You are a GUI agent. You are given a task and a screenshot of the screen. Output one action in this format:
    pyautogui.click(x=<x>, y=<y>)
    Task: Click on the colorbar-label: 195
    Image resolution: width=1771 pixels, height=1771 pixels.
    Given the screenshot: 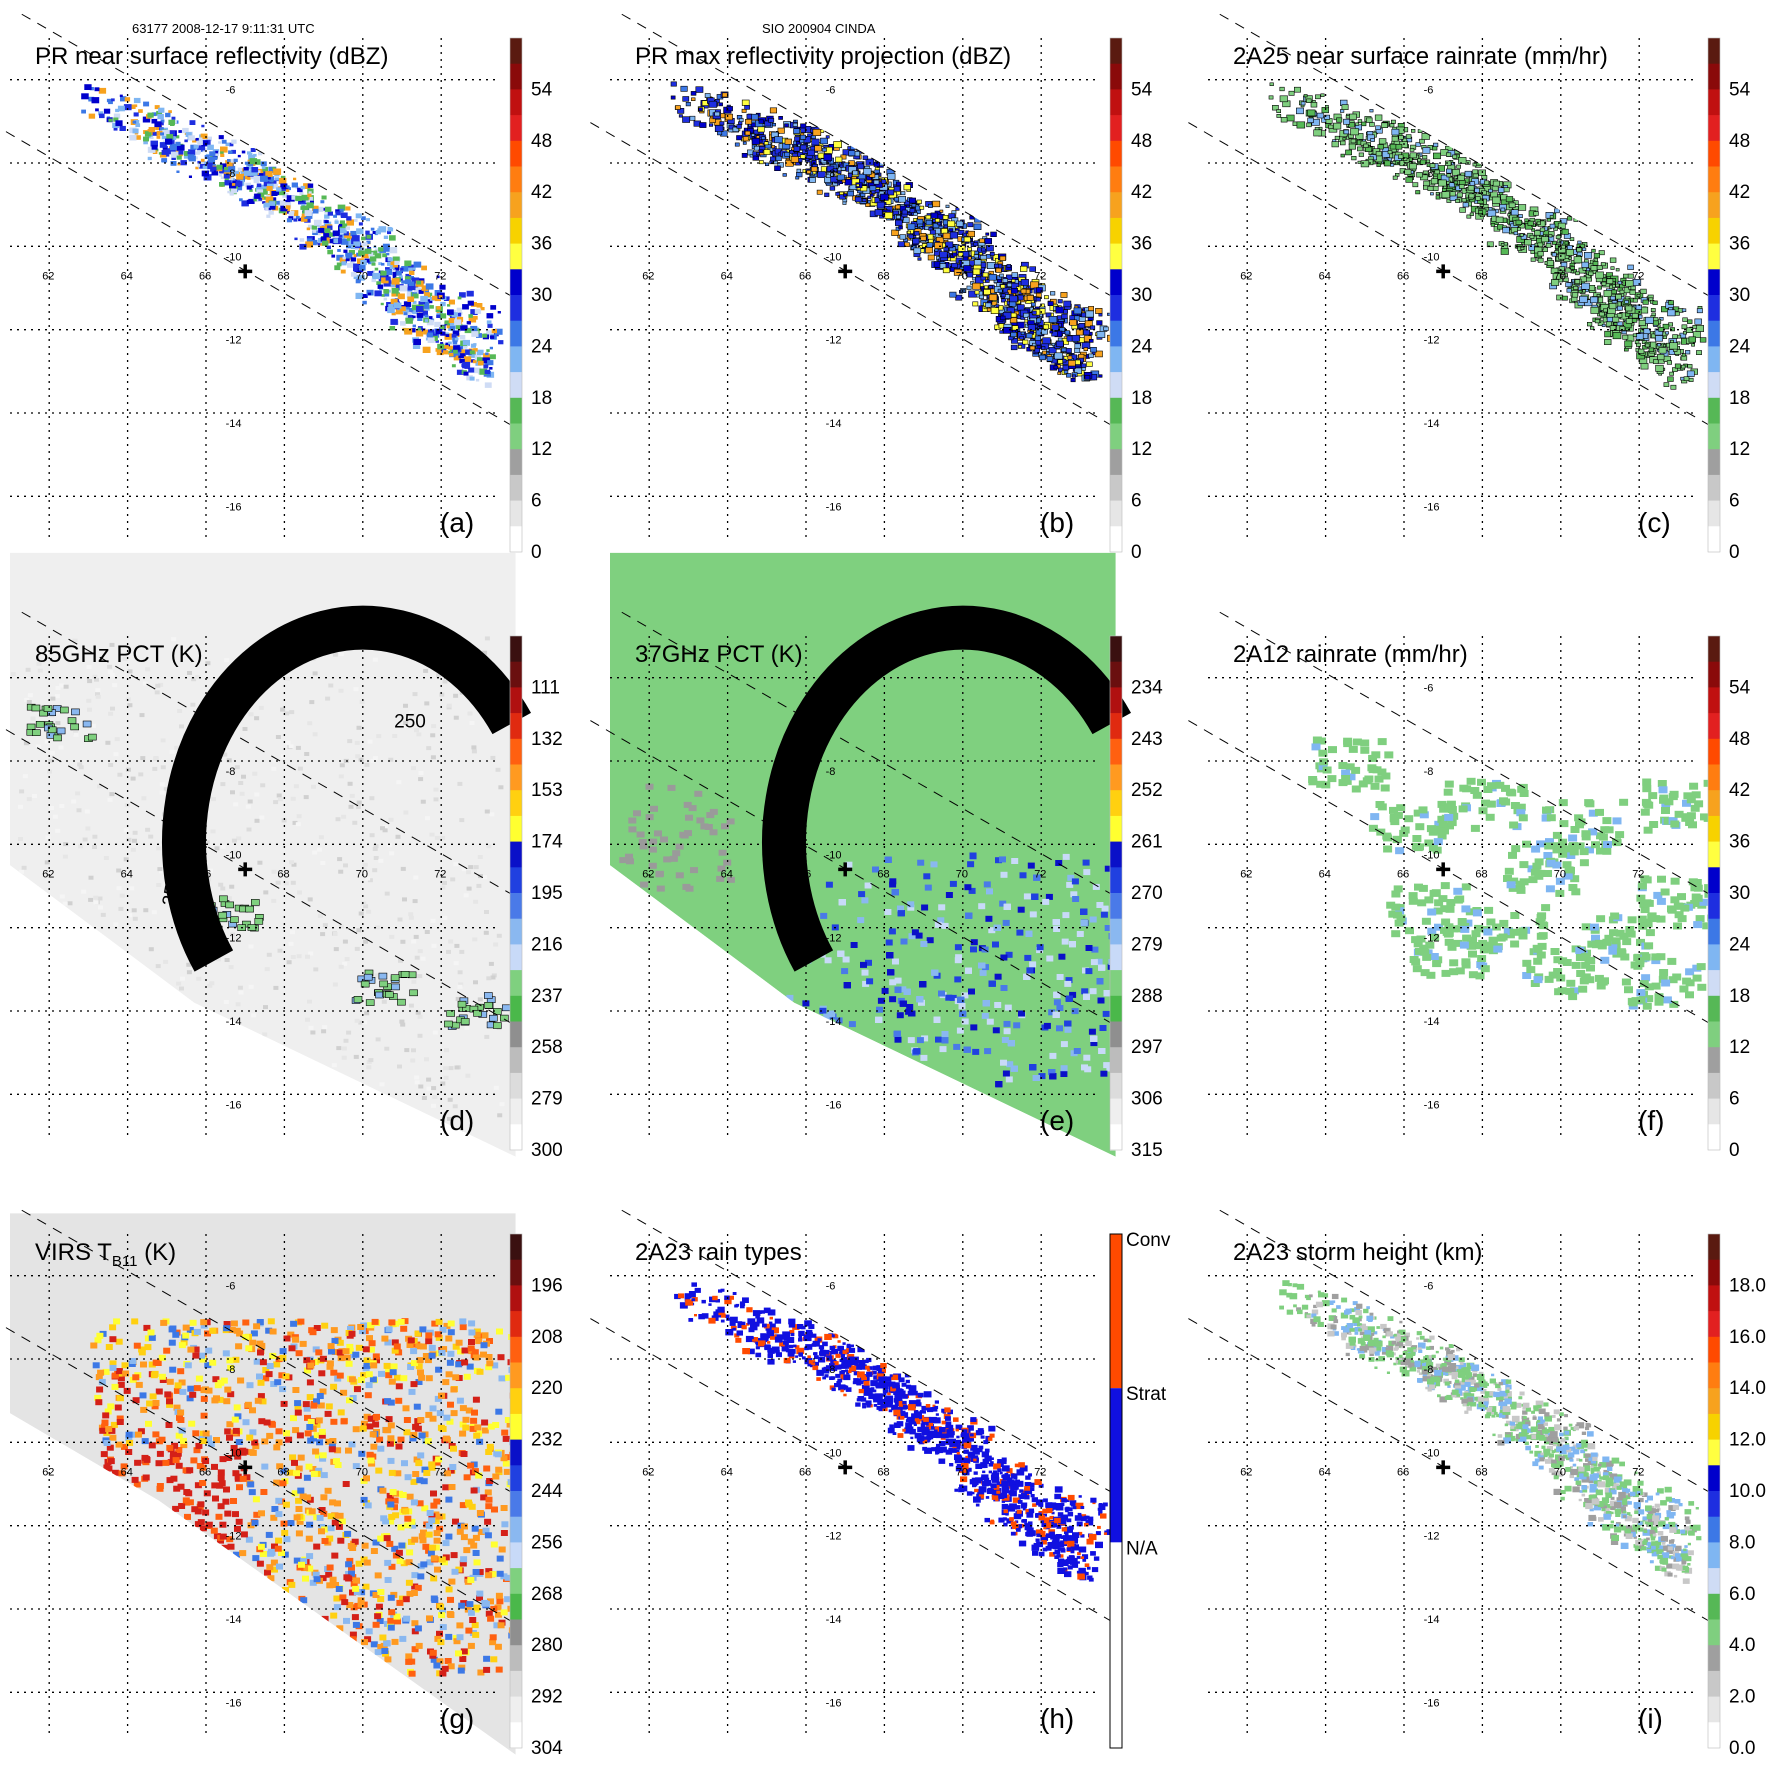 What is the action you would take?
    pyautogui.click(x=547, y=893)
    